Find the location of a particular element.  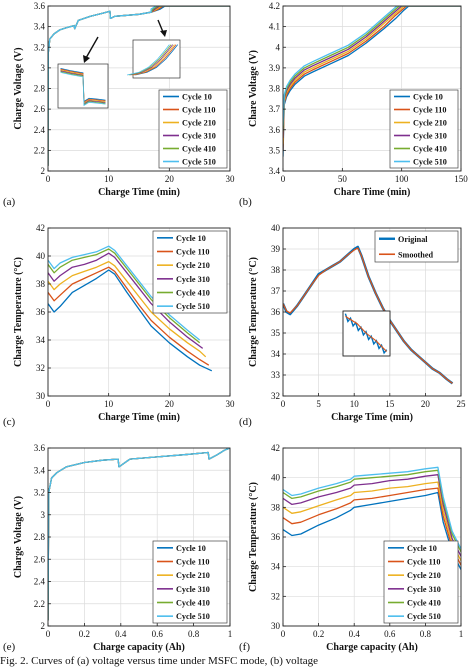

y-tick-label: 3.7 is located at coordinates (275, 109).